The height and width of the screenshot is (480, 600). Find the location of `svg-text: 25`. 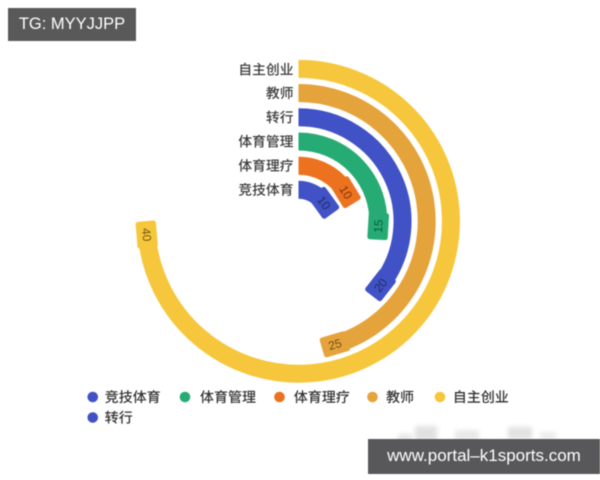

svg-text: 25 is located at coordinates (335, 344).